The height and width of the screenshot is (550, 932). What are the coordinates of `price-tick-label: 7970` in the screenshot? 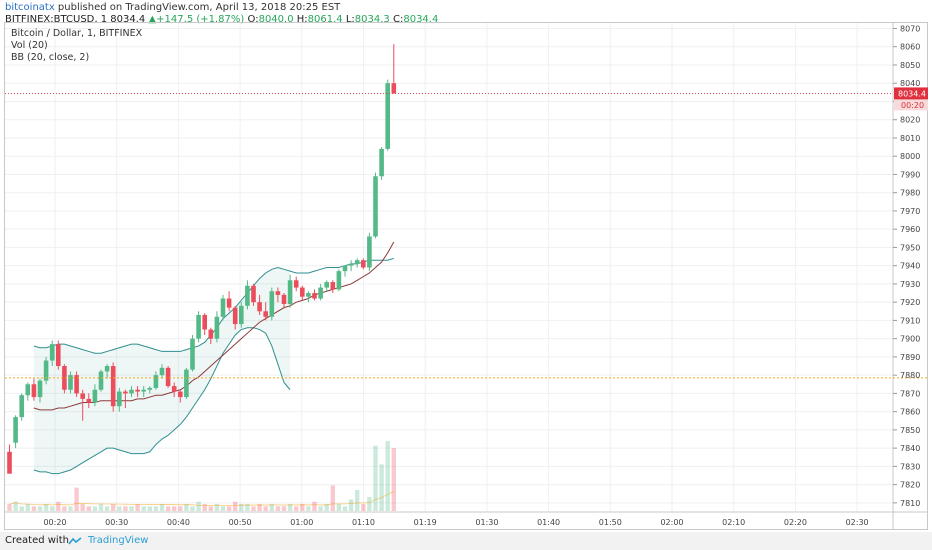 It's located at (910, 211).